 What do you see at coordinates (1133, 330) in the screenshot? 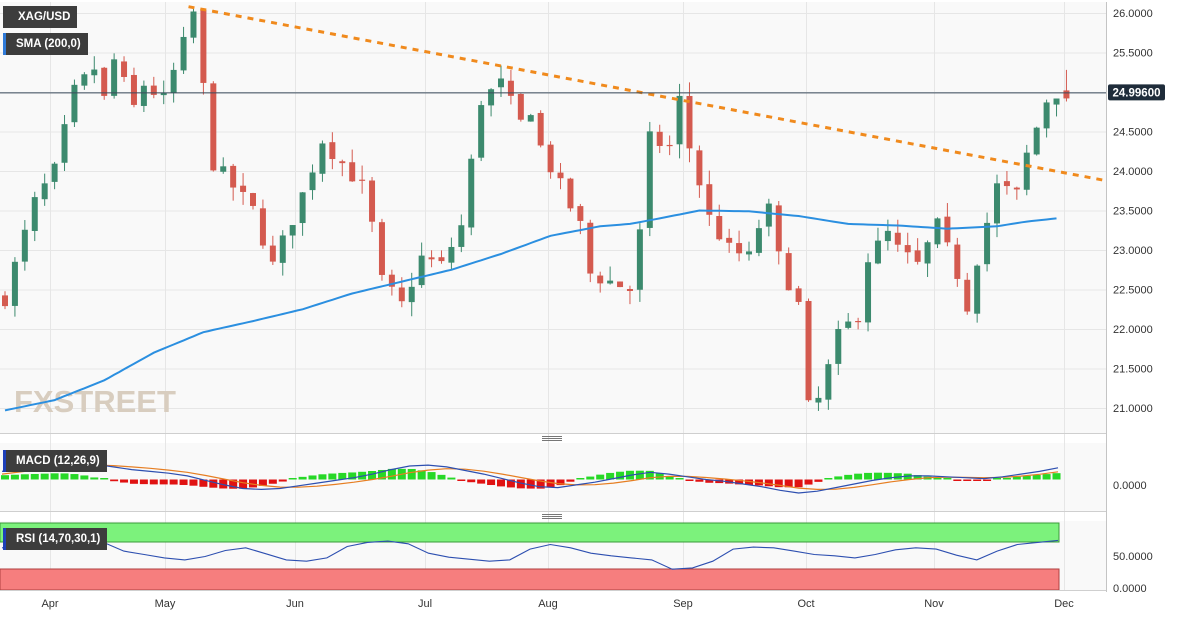
I see `price-tick-label: 22.0000` at bounding box center [1133, 330].